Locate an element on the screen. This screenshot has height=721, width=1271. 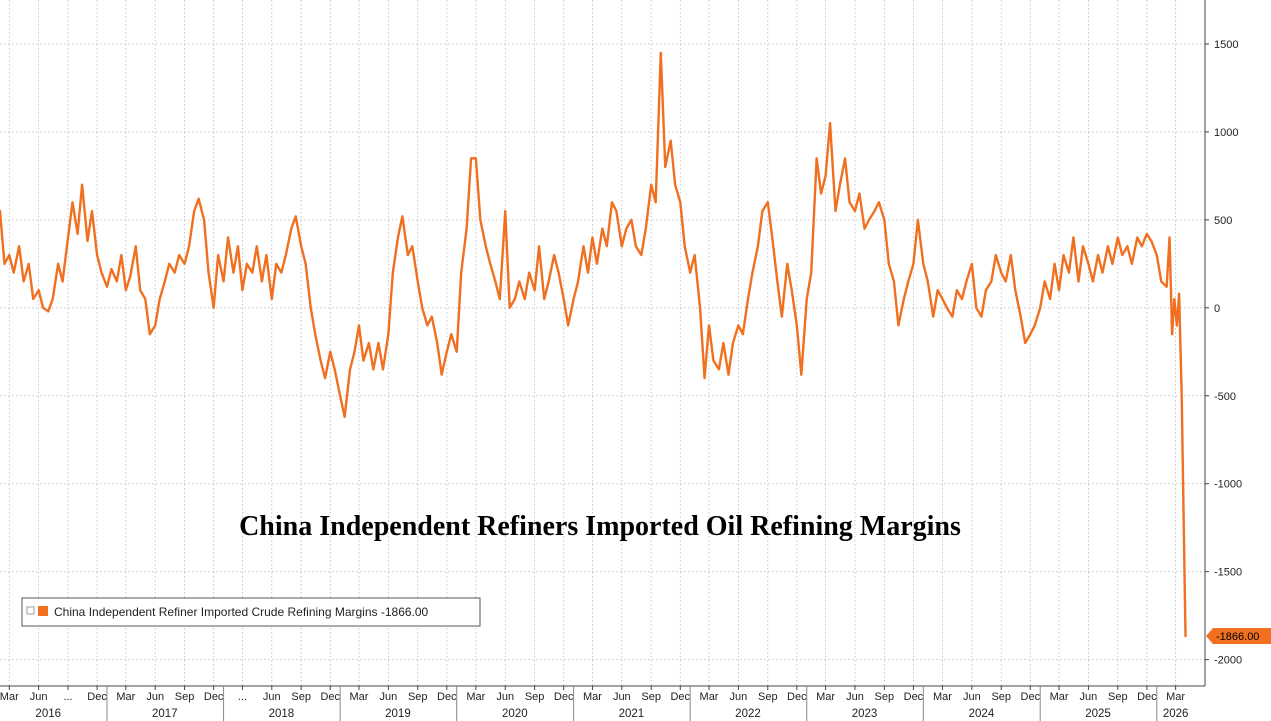
y-tick-label: 1500 is located at coordinates (1226, 45).